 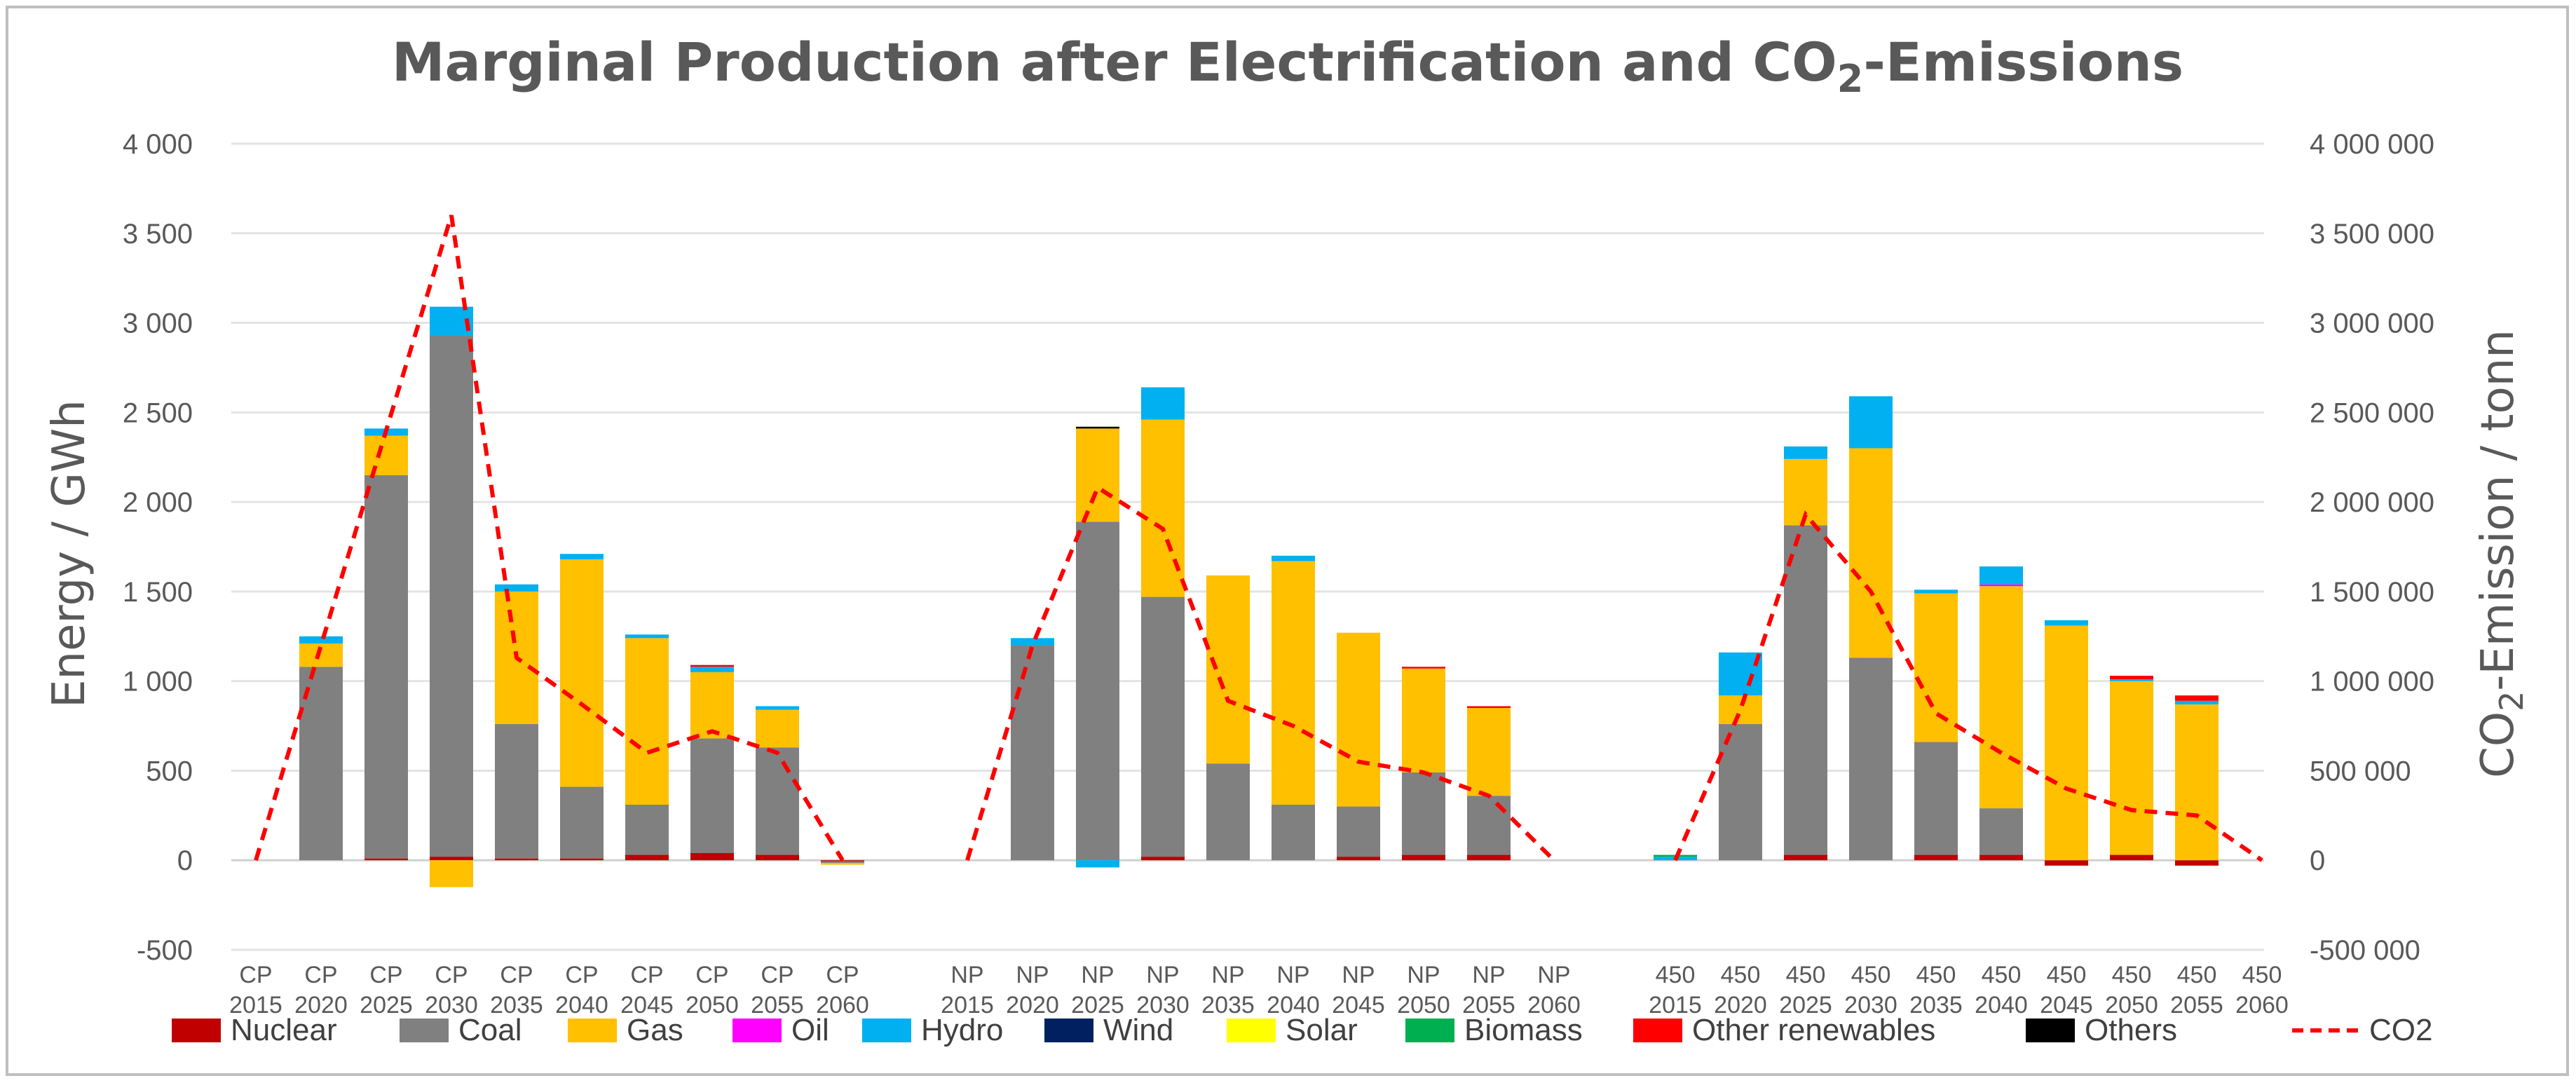 What do you see at coordinates (1741, 1005) in the screenshot?
I see `x-tick-year: 2020` at bounding box center [1741, 1005].